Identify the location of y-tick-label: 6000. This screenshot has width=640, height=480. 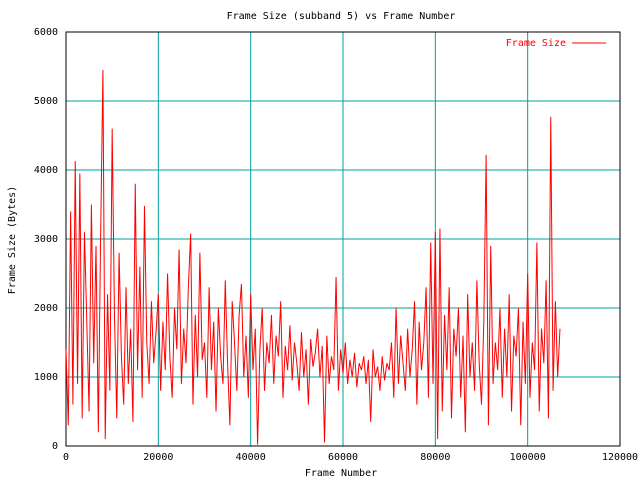
(46, 32).